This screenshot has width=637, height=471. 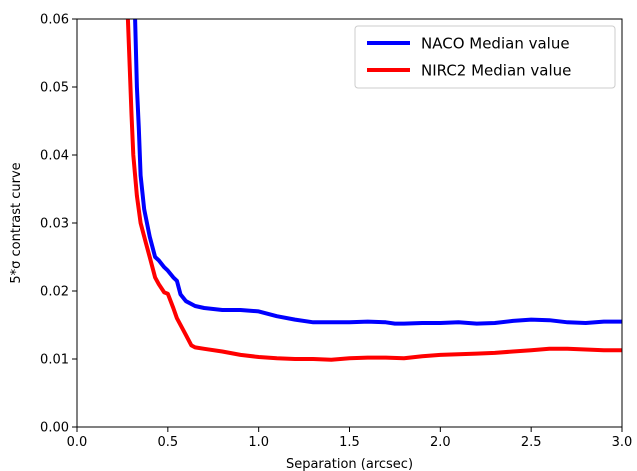 I want to click on x-tick-label: 1.0, so click(x=258, y=442).